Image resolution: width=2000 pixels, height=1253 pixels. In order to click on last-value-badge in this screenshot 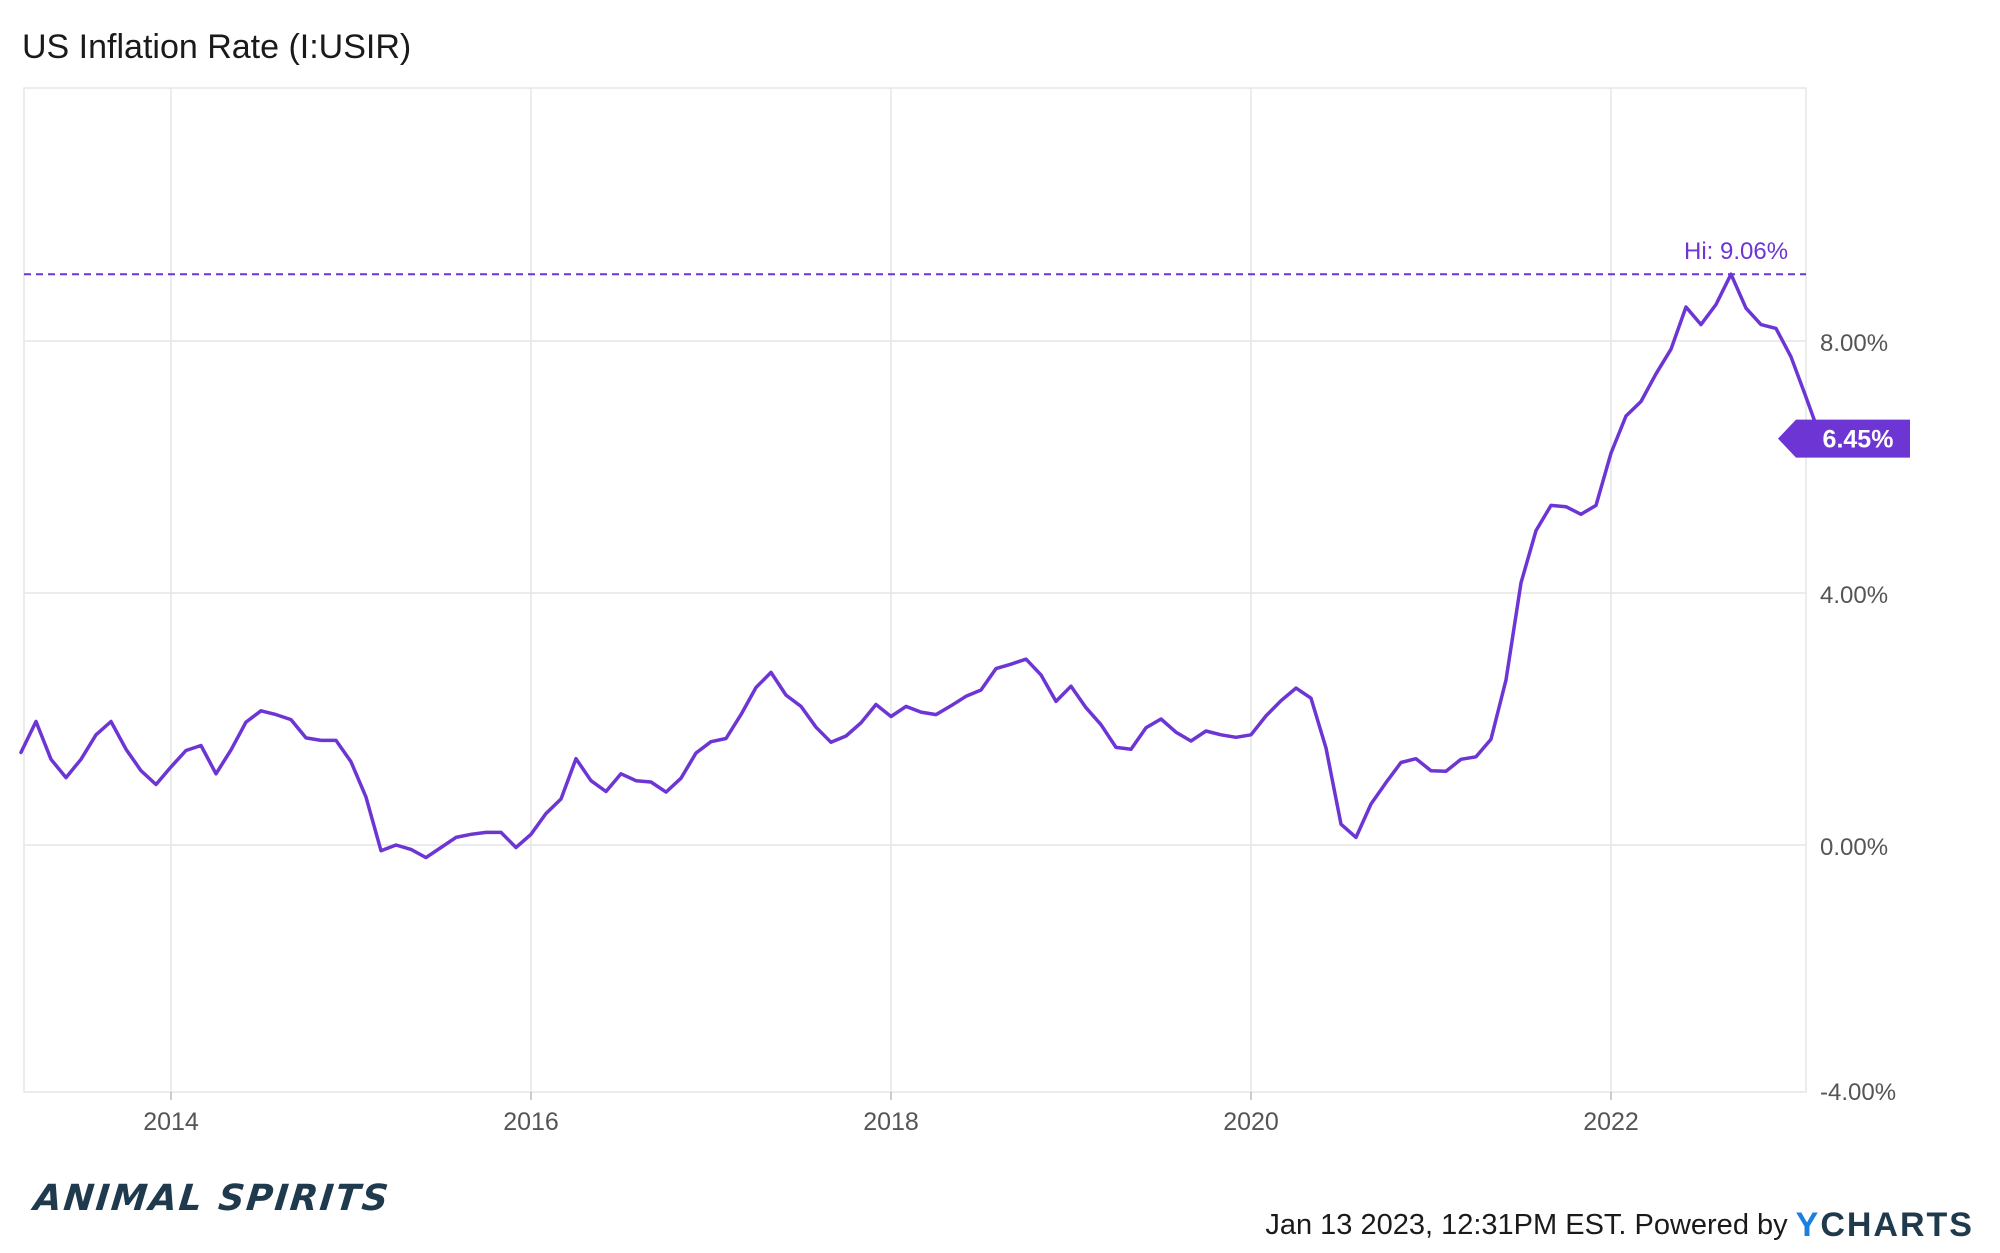, I will do `click(1844, 438)`.